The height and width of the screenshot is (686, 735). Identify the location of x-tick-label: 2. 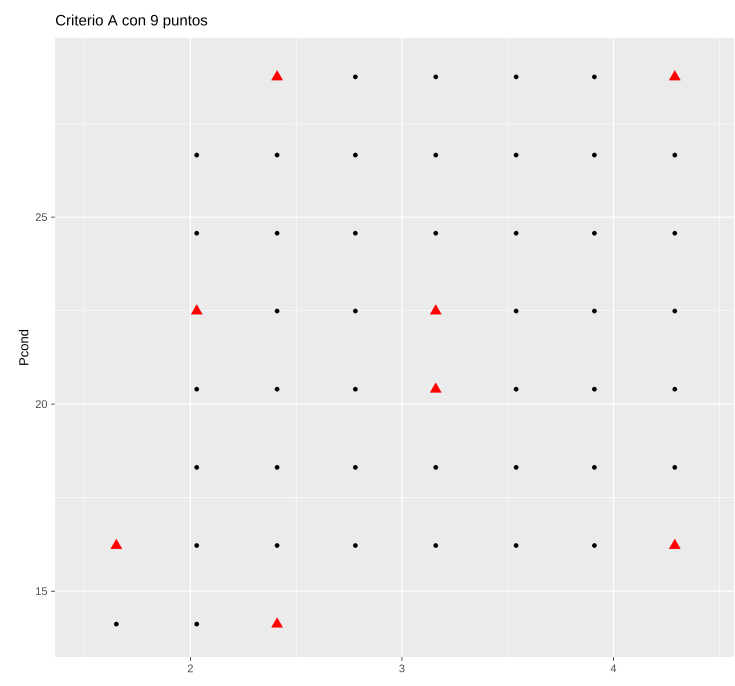
(190, 668).